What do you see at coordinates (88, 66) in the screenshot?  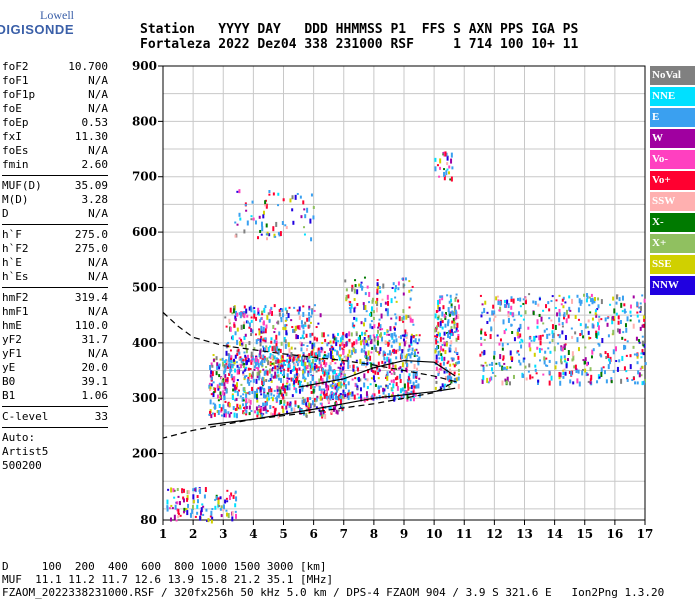 I see `param-value: 10.700` at bounding box center [88, 66].